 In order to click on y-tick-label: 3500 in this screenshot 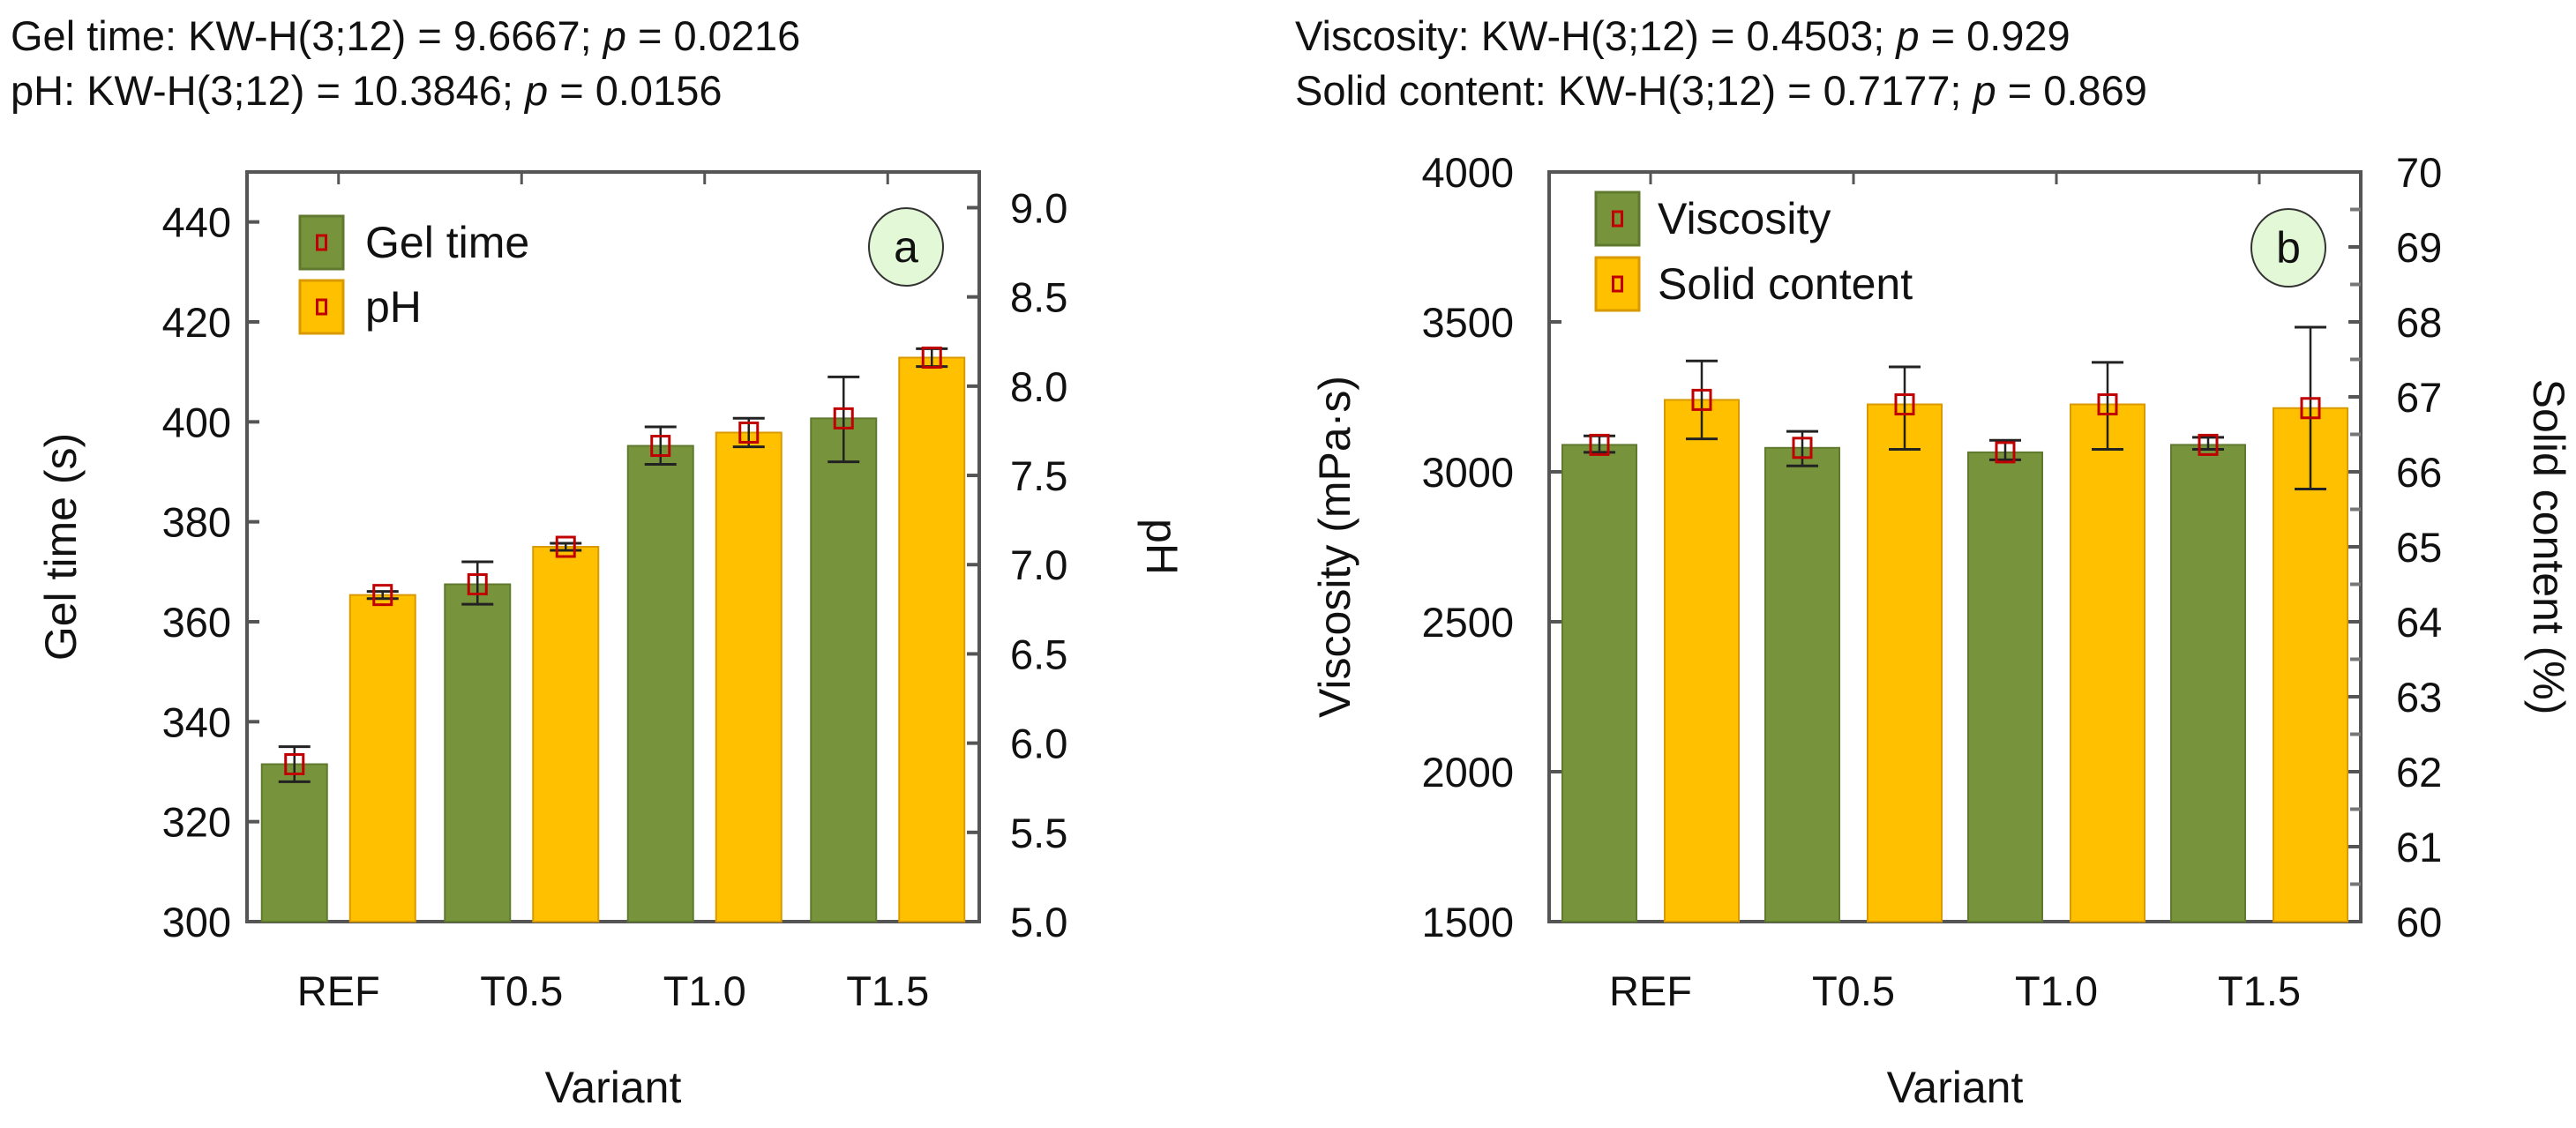, I will do `click(1467, 322)`.